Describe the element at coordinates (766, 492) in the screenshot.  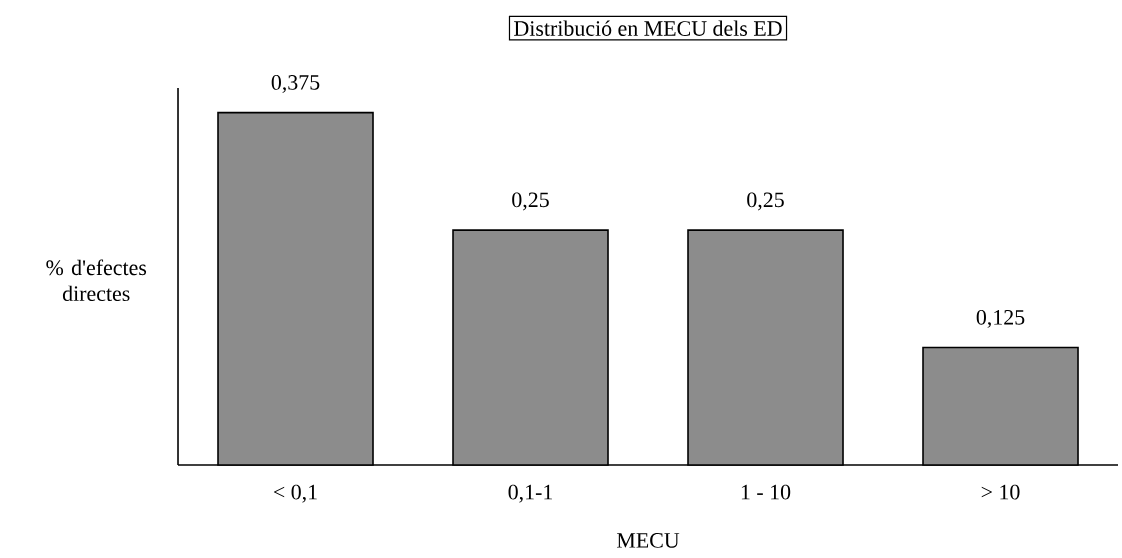
I see `x-tick-label: 1 - 10` at that location.